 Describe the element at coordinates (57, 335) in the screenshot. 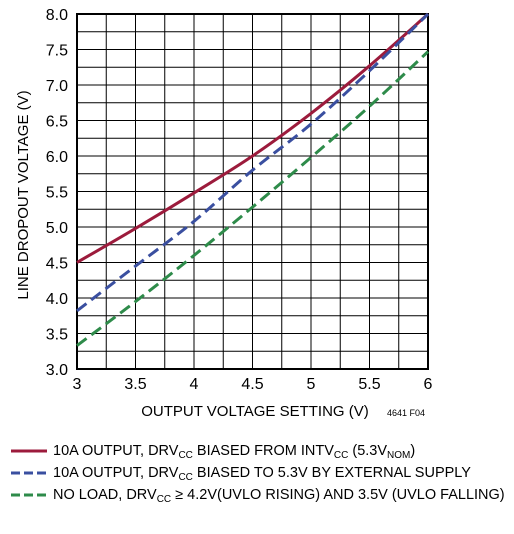

I see `y-tick-label: 3.5` at that location.